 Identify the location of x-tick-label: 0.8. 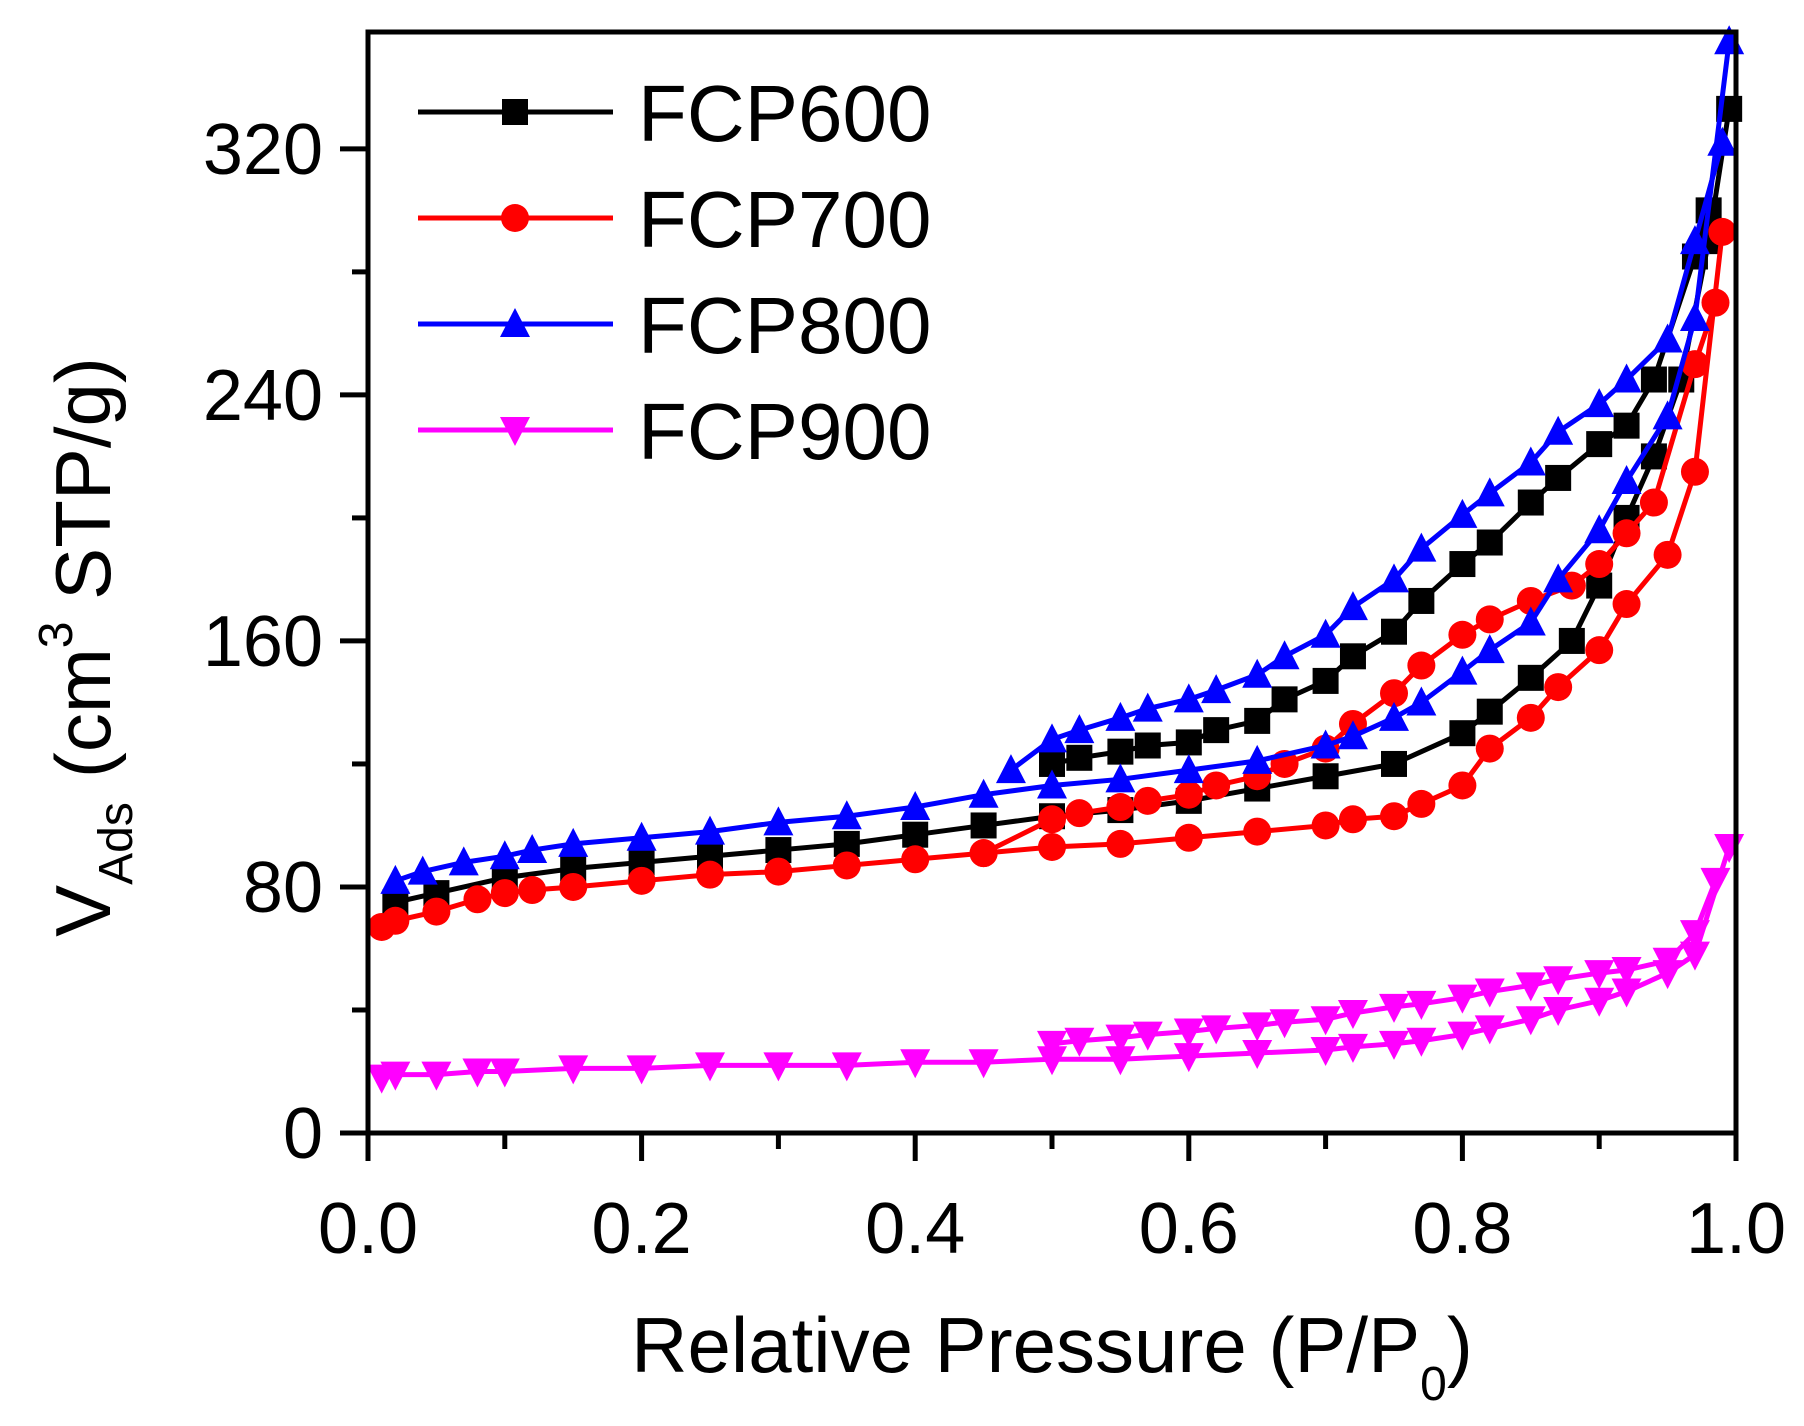
(1462, 1229).